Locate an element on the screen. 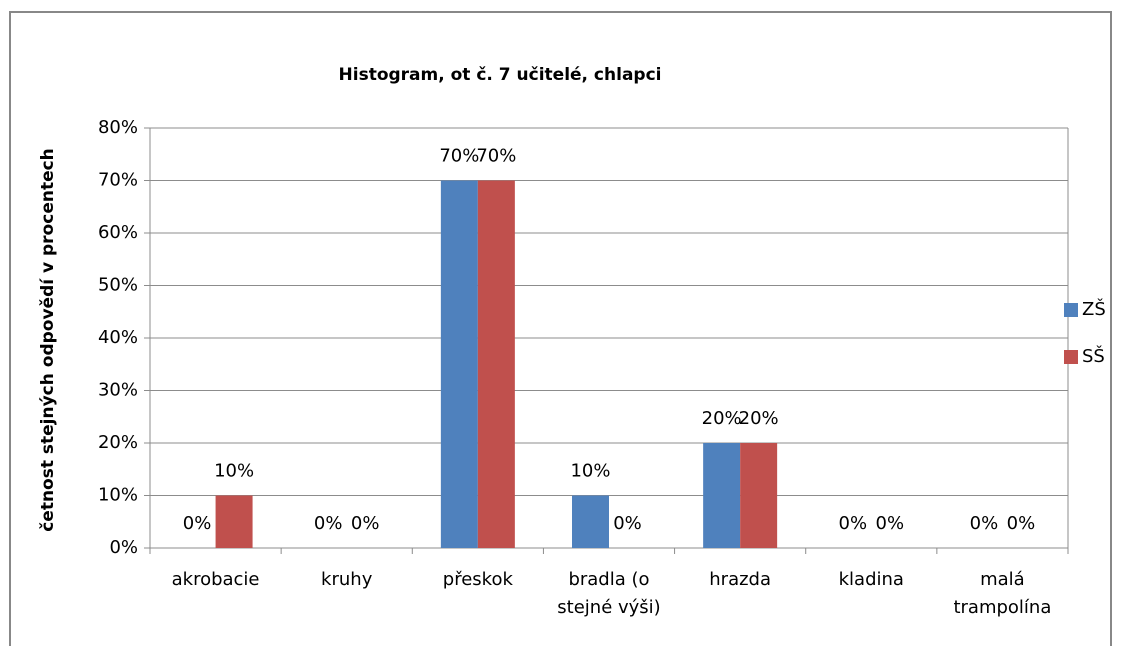 The height and width of the screenshot is (646, 1124). x-tick-label: kladina is located at coordinates (871, 579).